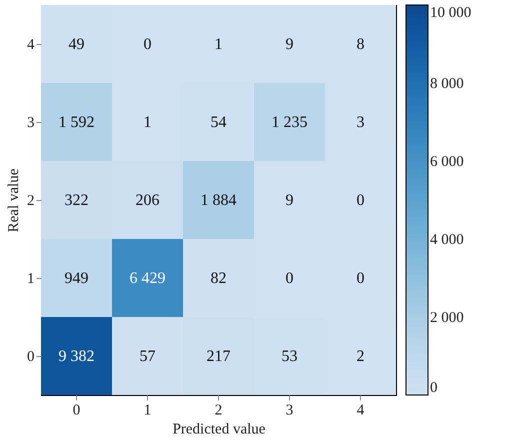  I want to click on y-tick-label: 1, so click(30, 279).